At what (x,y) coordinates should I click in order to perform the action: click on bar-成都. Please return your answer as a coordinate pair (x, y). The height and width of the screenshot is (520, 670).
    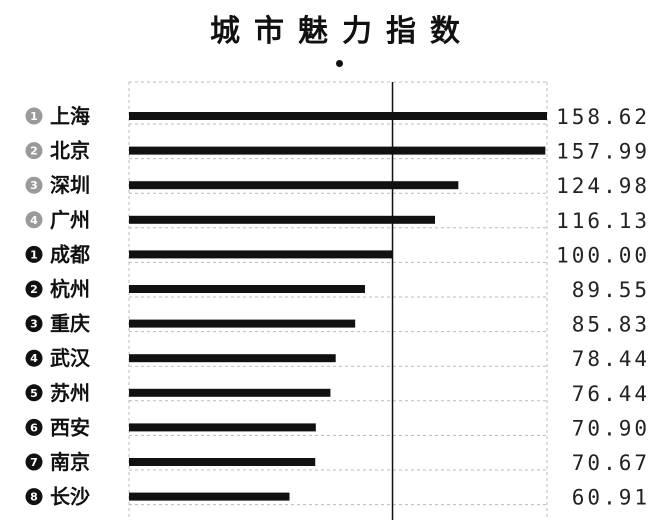
    Looking at the image, I should click on (261, 254).